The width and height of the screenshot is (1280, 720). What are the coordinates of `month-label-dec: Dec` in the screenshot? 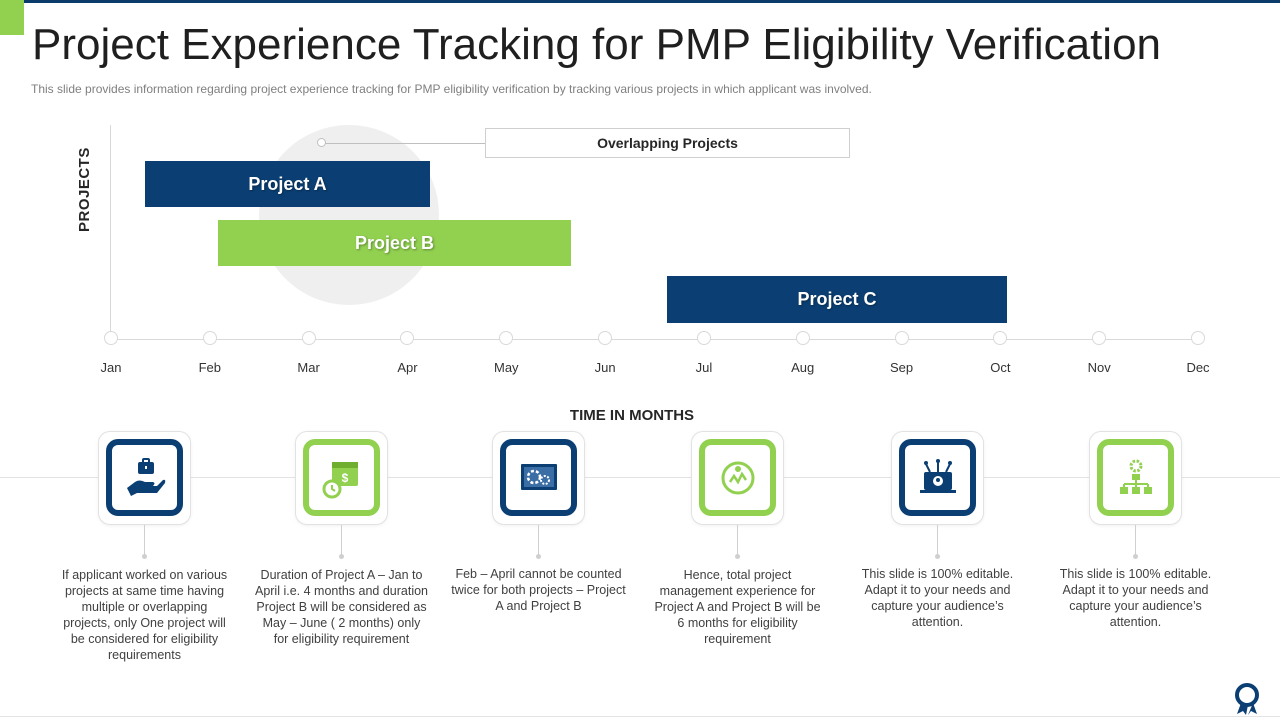 It's located at (1198, 367).